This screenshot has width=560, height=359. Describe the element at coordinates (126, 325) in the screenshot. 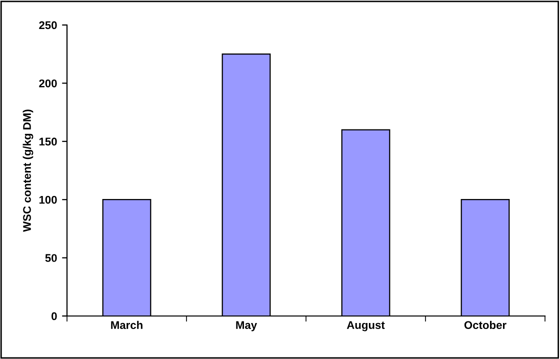

I see `x-tick-label: March` at that location.